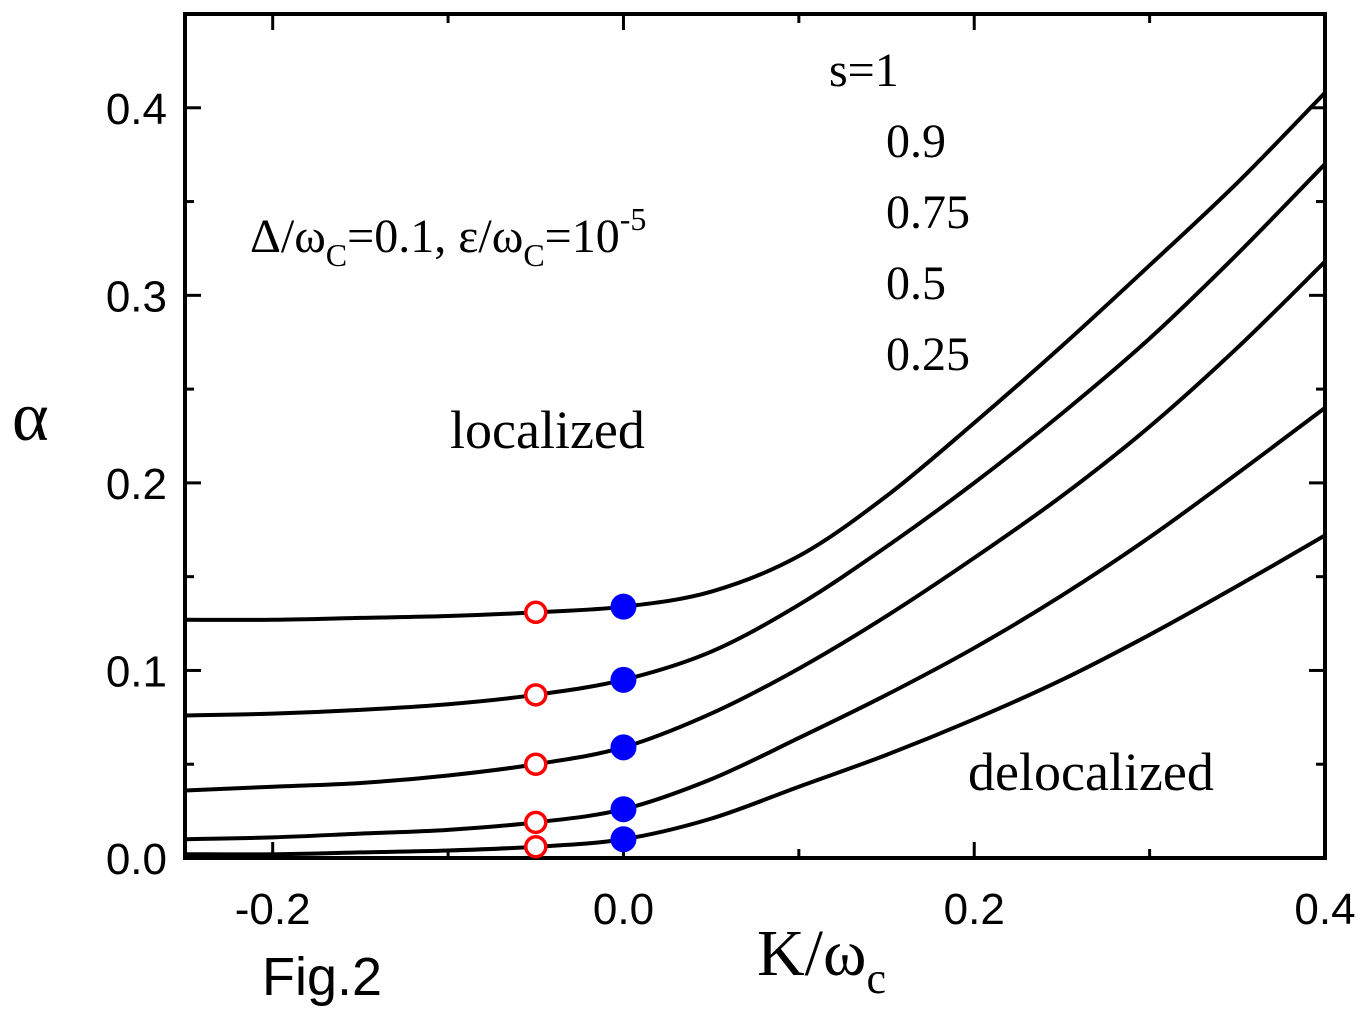 The height and width of the screenshot is (1009, 1363). I want to click on epsilon-exponent: -5, so click(633, 219).